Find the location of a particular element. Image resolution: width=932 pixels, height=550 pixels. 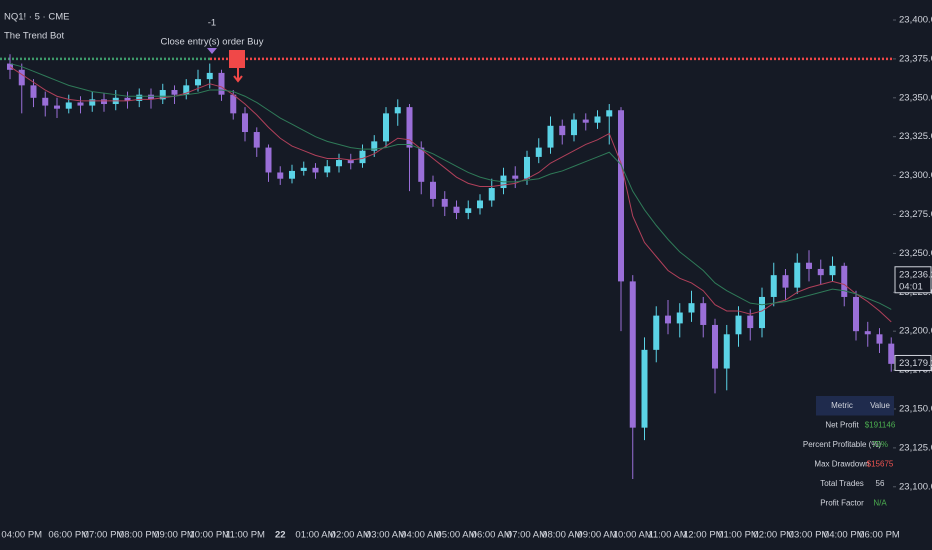

x-tick-label: 01:00 PM is located at coordinates (738, 535).